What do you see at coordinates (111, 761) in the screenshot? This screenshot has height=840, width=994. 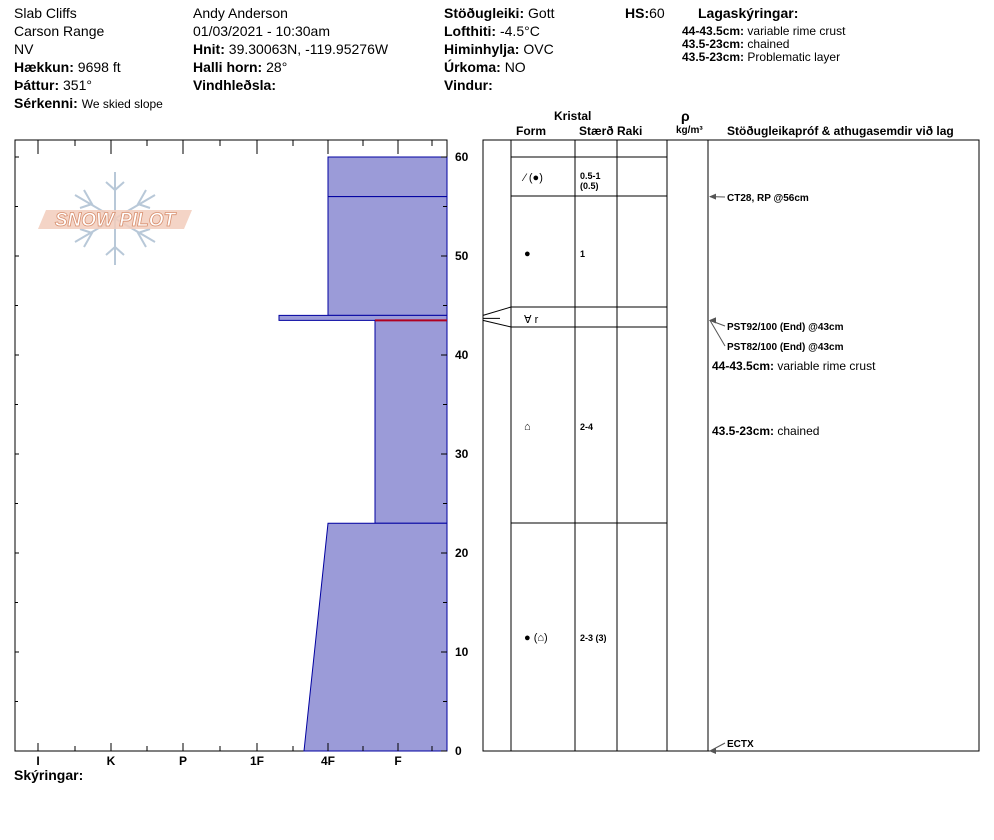 I see `hardness-tick-label: K` at bounding box center [111, 761].